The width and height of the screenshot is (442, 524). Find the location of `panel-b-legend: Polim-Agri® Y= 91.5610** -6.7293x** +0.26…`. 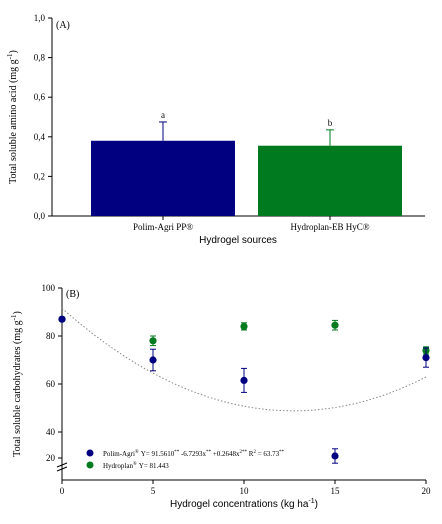

panel-b-legend: Polim-Agri® Y= 91.5610** -6.7293x** +0.26… is located at coordinates (185, 459).